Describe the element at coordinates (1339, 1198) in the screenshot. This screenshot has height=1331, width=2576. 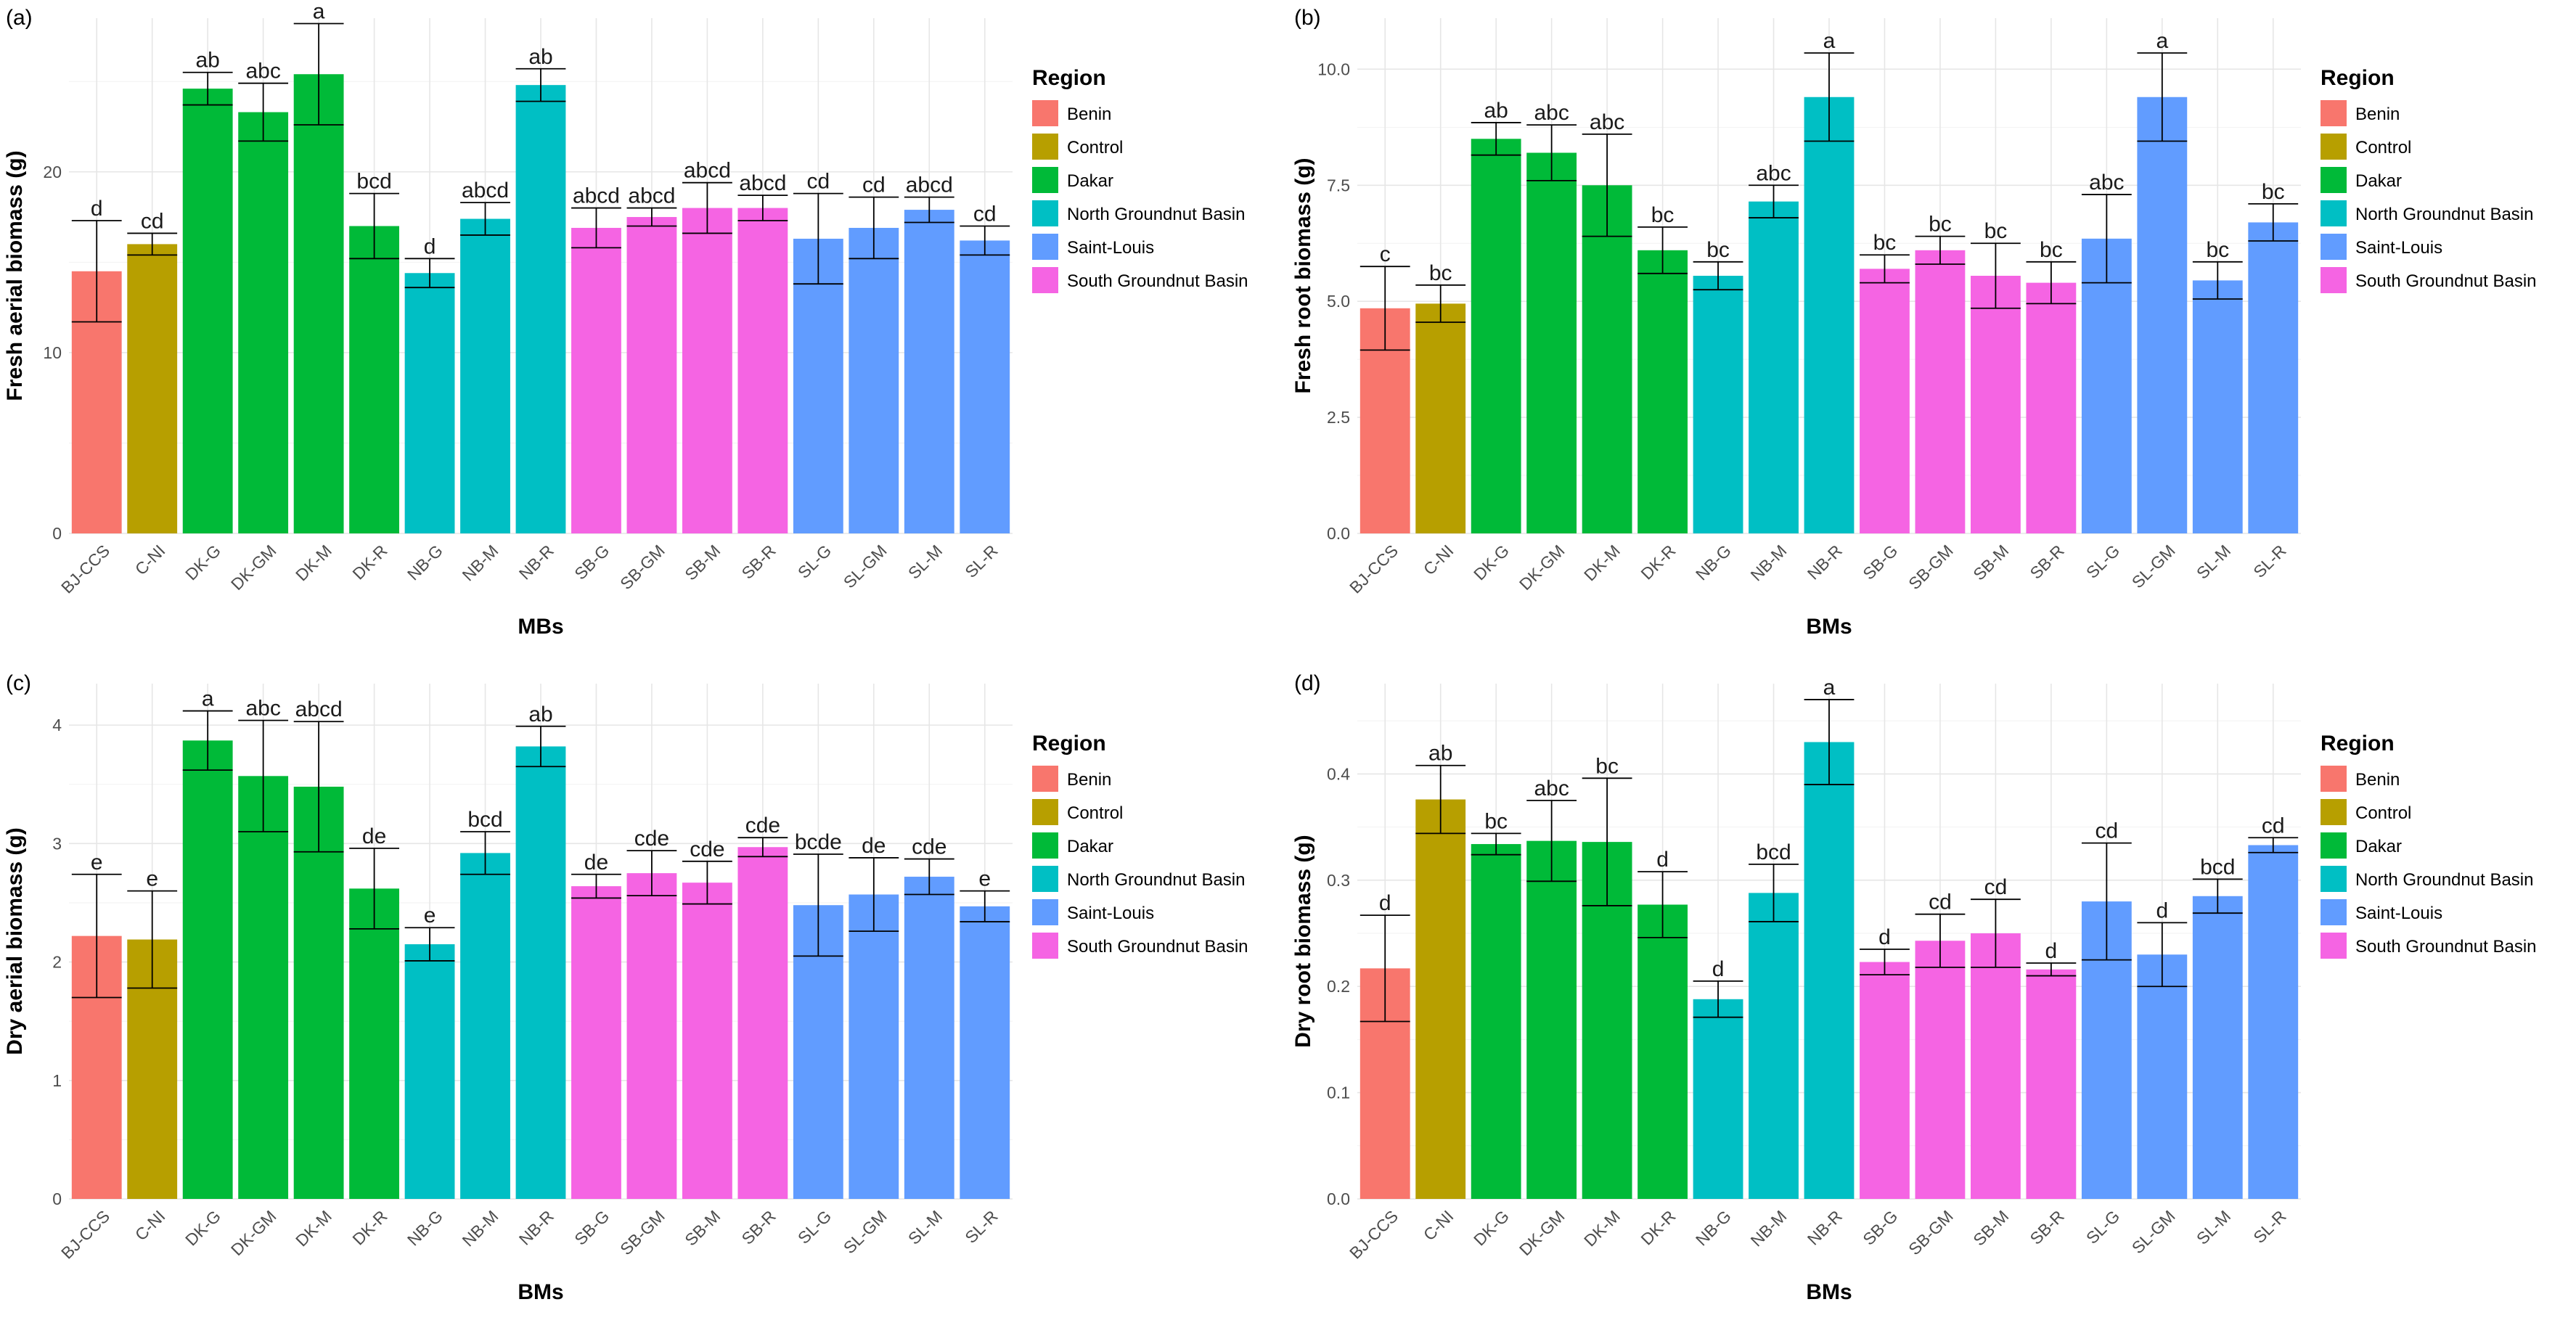
I see `y-tick-label: 0.0` at that location.